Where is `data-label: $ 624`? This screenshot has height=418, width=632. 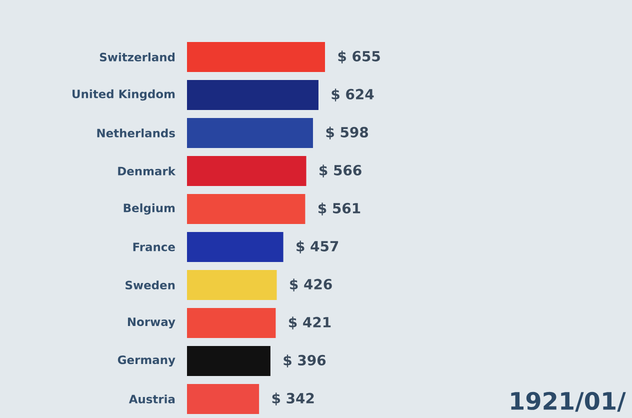
data-label: $ 624 is located at coordinates (353, 95).